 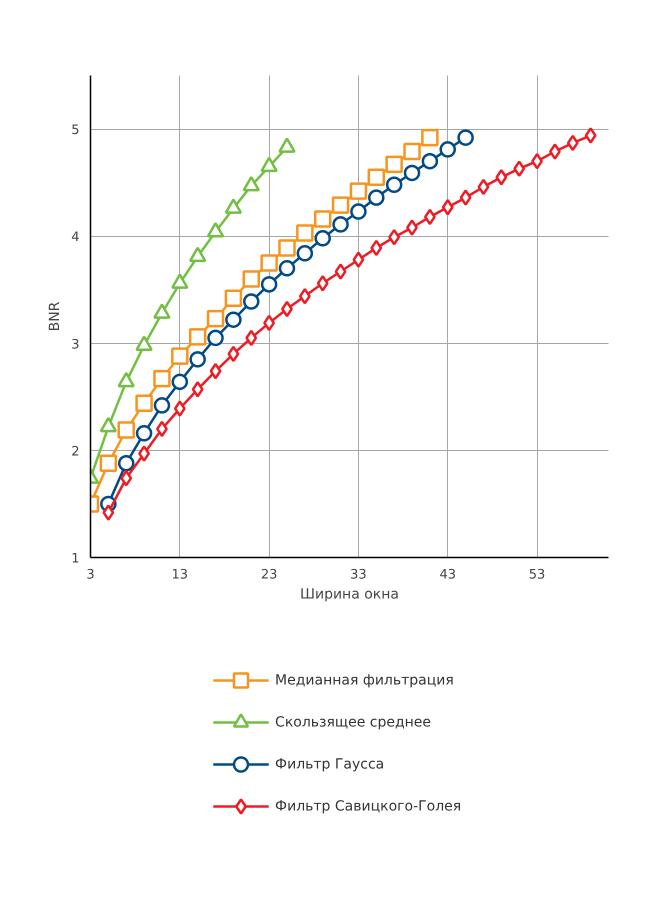 What do you see at coordinates (364, 680) in the screenshot?
I see `legend-label: Медианная фильтрация` at bounding box center [364, 680].